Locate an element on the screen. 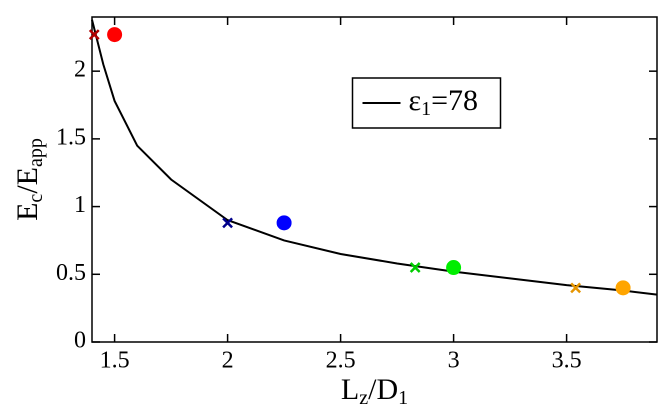 The width and height of the screenshot is (664, 415). y-tick-label: 2 is located at coordinates (80, 70).